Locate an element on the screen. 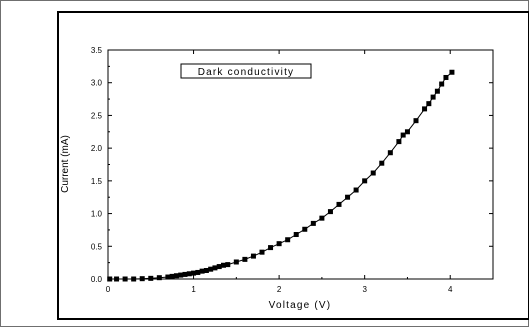 Image resolution: width=529 pixels, height=327 pixels. x-tick-label: 4 is located at coordinates (450, 289).